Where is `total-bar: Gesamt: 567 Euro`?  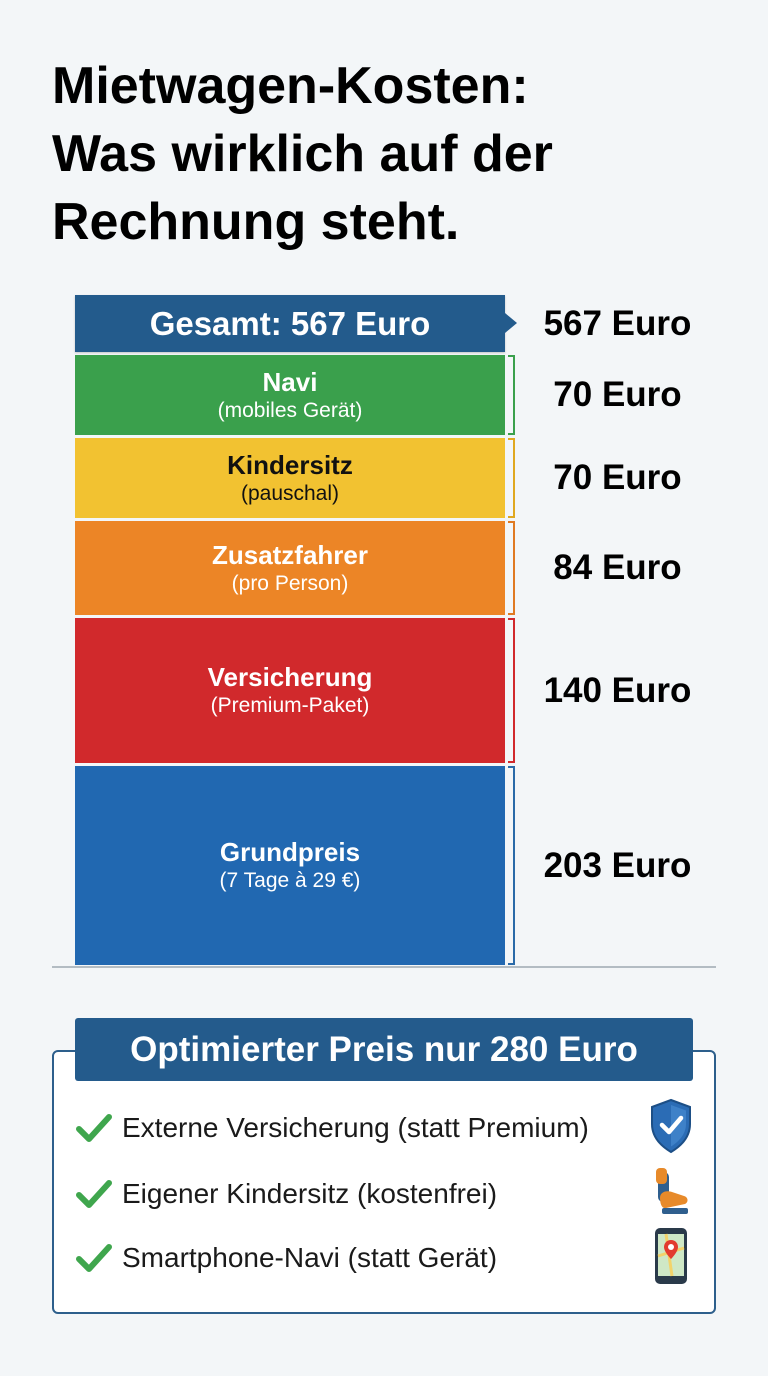 total-bar: Gesamt: 567 Euro is located at coordinates (290, 323).